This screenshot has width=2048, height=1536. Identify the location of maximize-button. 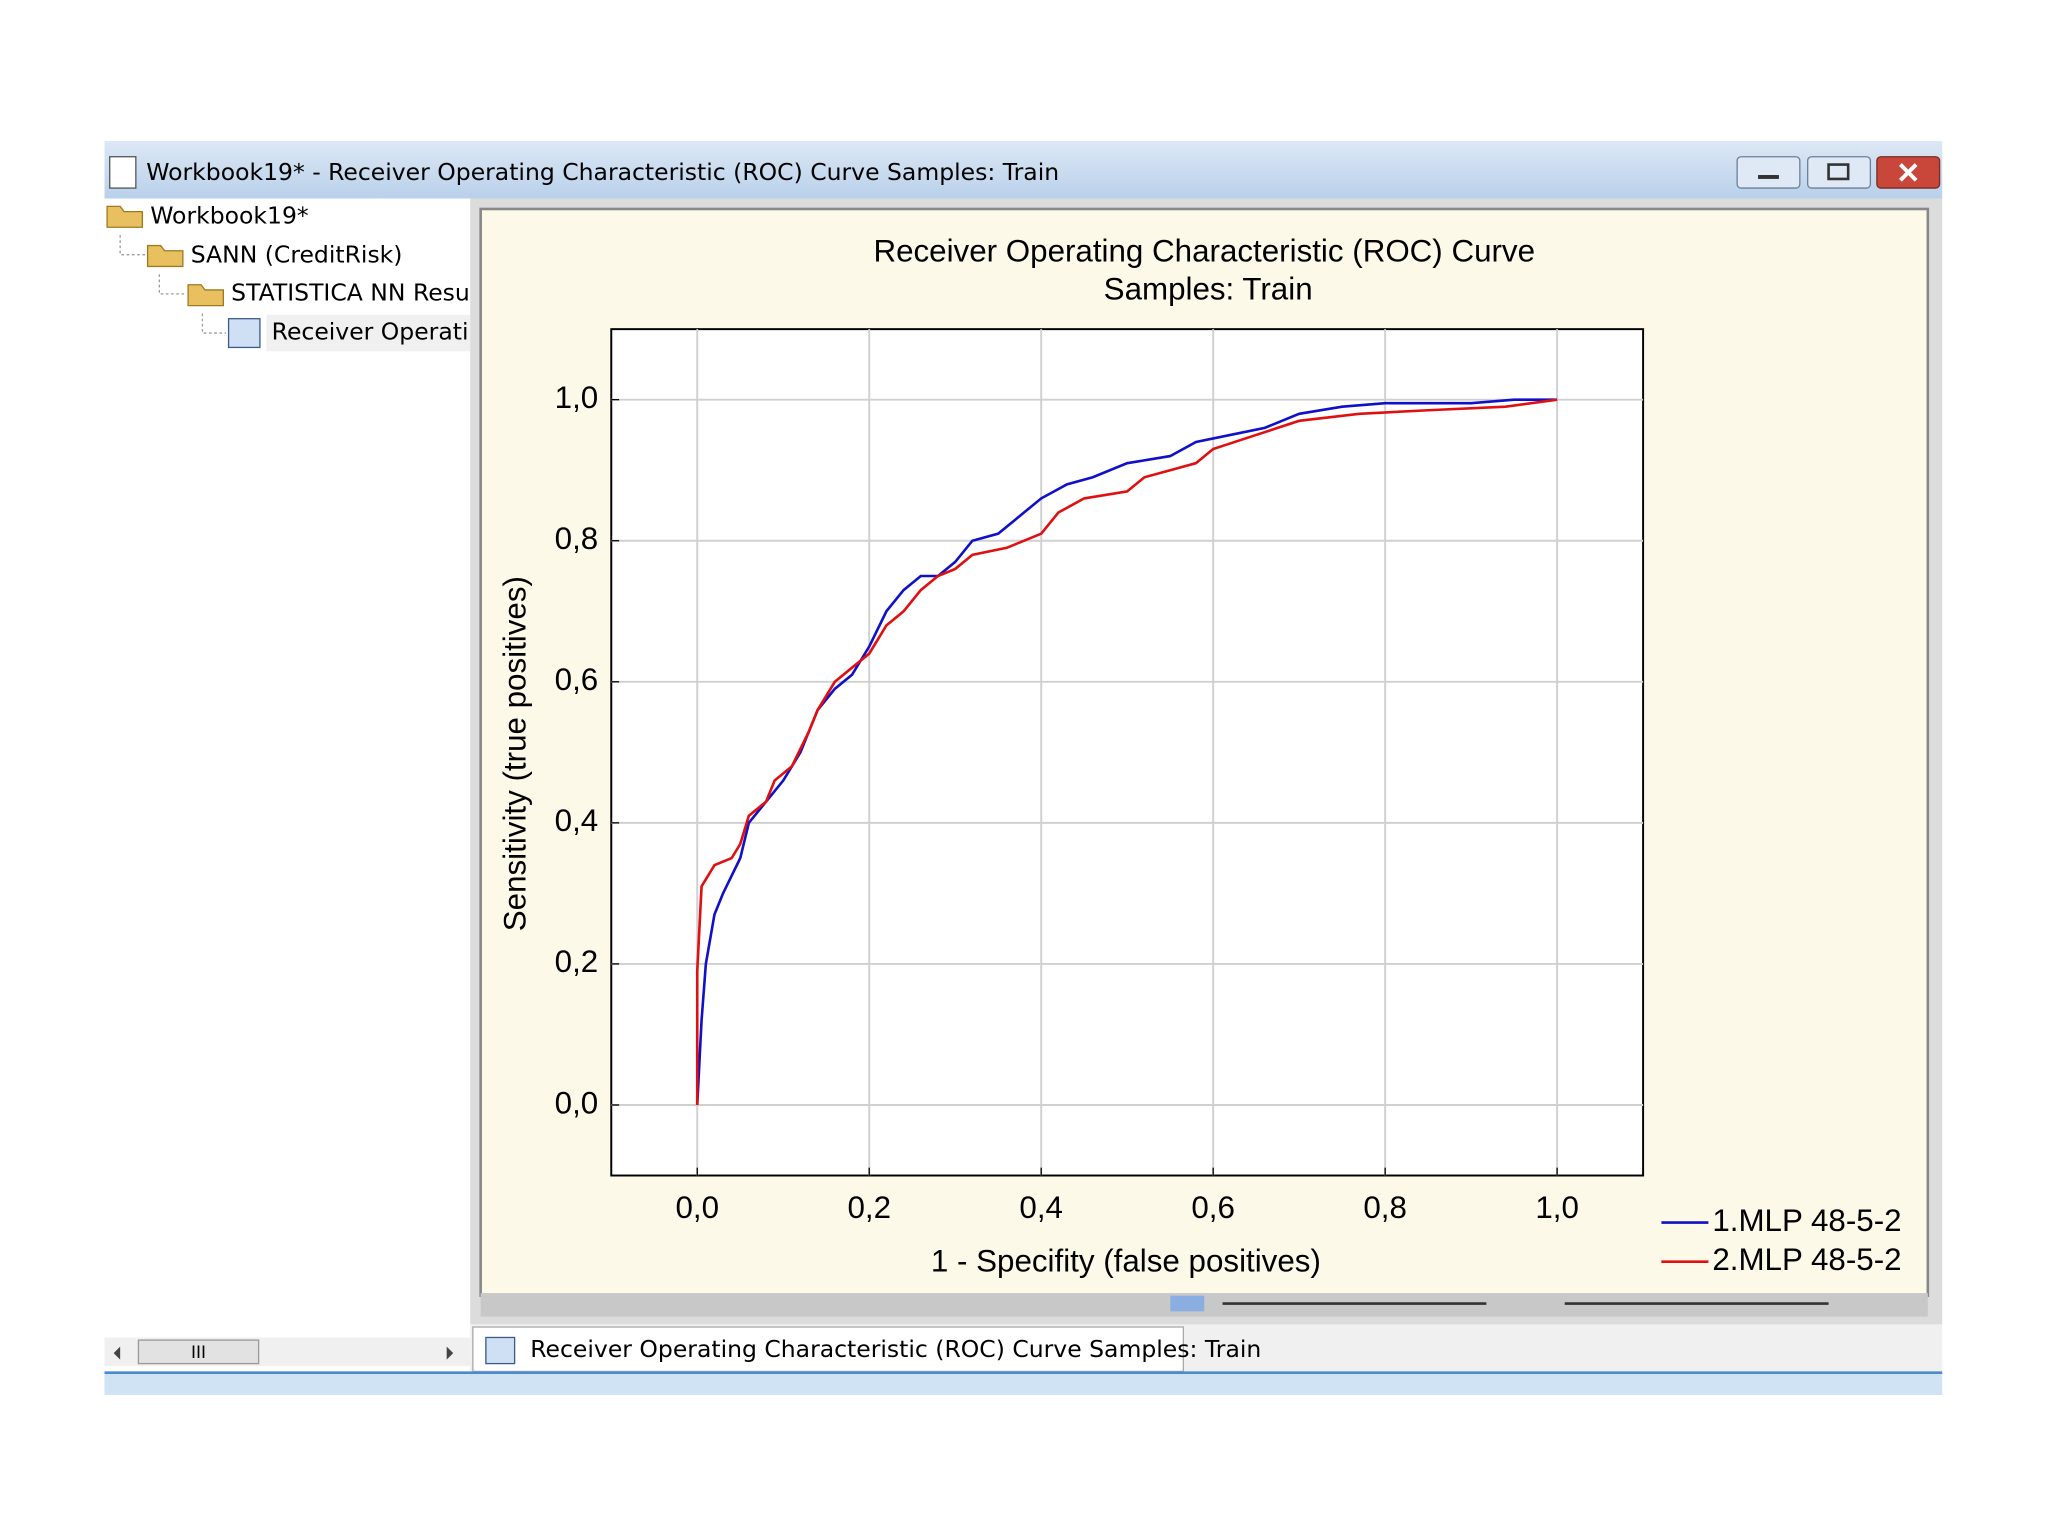
(1839, 172).